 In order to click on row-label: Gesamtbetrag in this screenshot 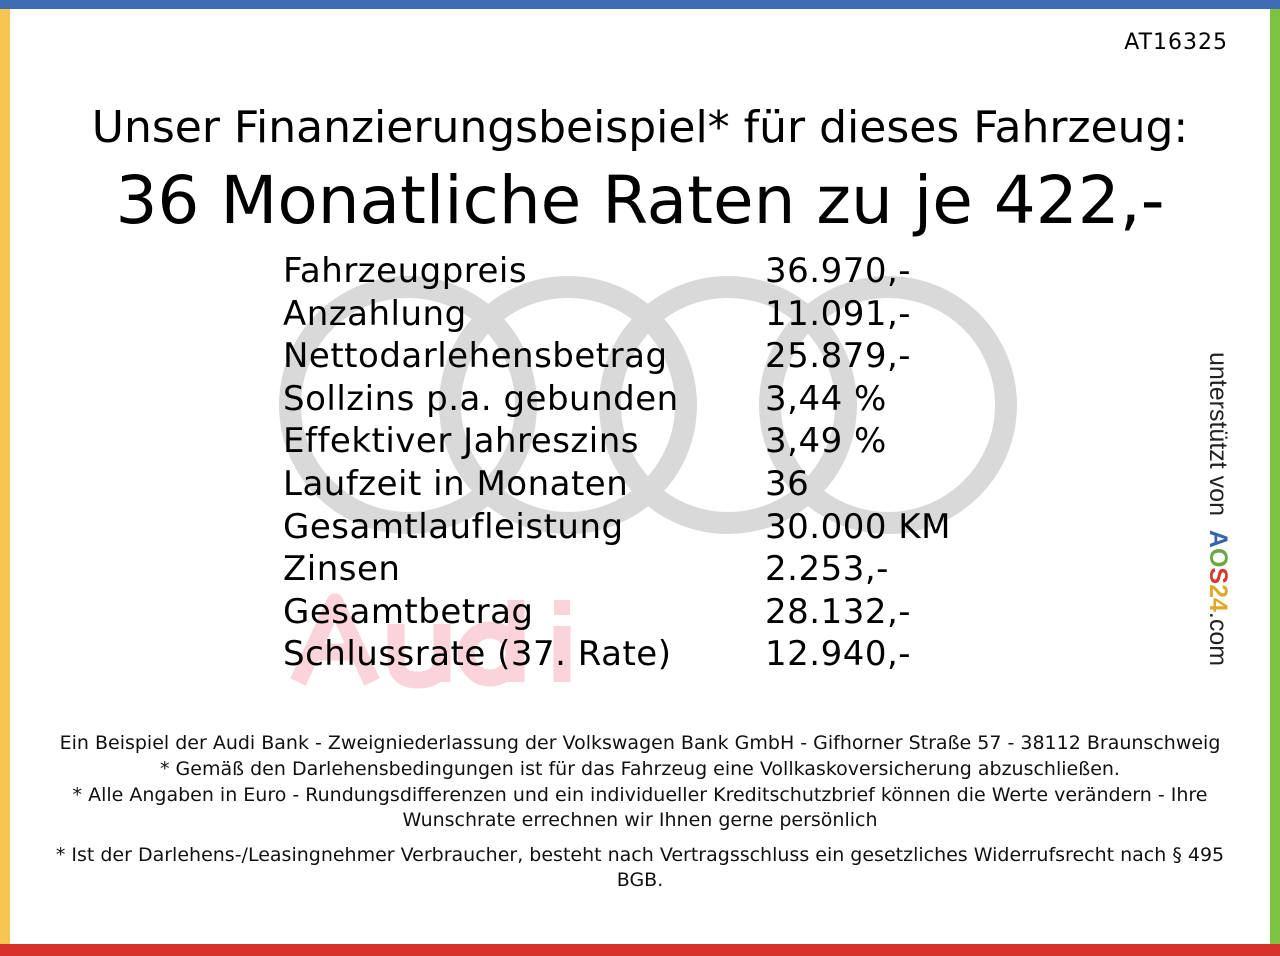, I will do `click(408, 611)`.